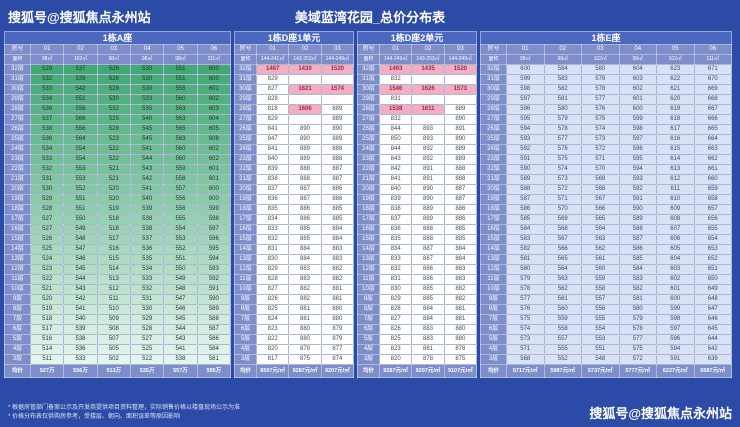  What do you see at coordinates (272, 119) in the screenshot?
I see `price-cell: 829` at bounding box center [272, 119].